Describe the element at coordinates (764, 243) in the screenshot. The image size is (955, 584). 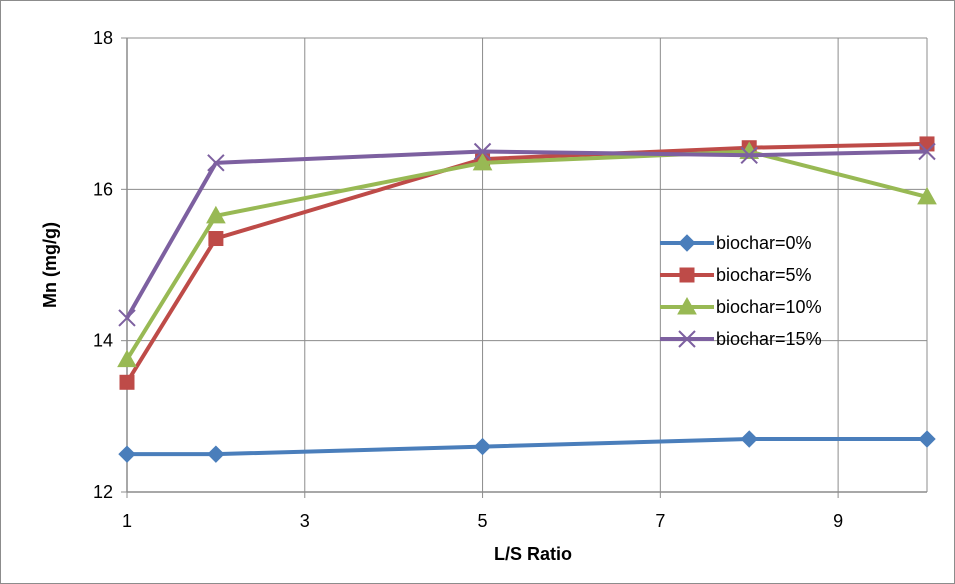
I see `legend-label: biochar=0%` at that location.